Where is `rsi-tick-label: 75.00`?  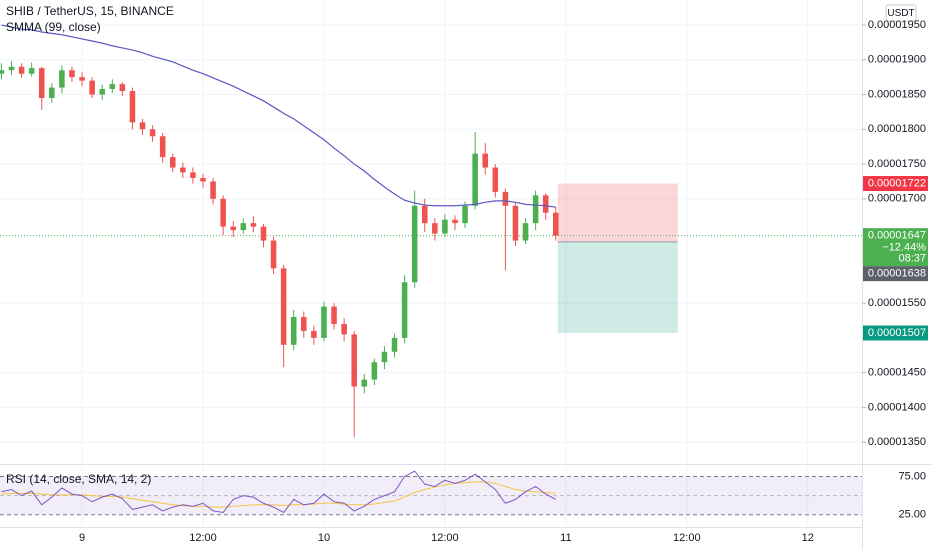 rsi-tick-label: 75.00 is located at coordinates (912, 476).